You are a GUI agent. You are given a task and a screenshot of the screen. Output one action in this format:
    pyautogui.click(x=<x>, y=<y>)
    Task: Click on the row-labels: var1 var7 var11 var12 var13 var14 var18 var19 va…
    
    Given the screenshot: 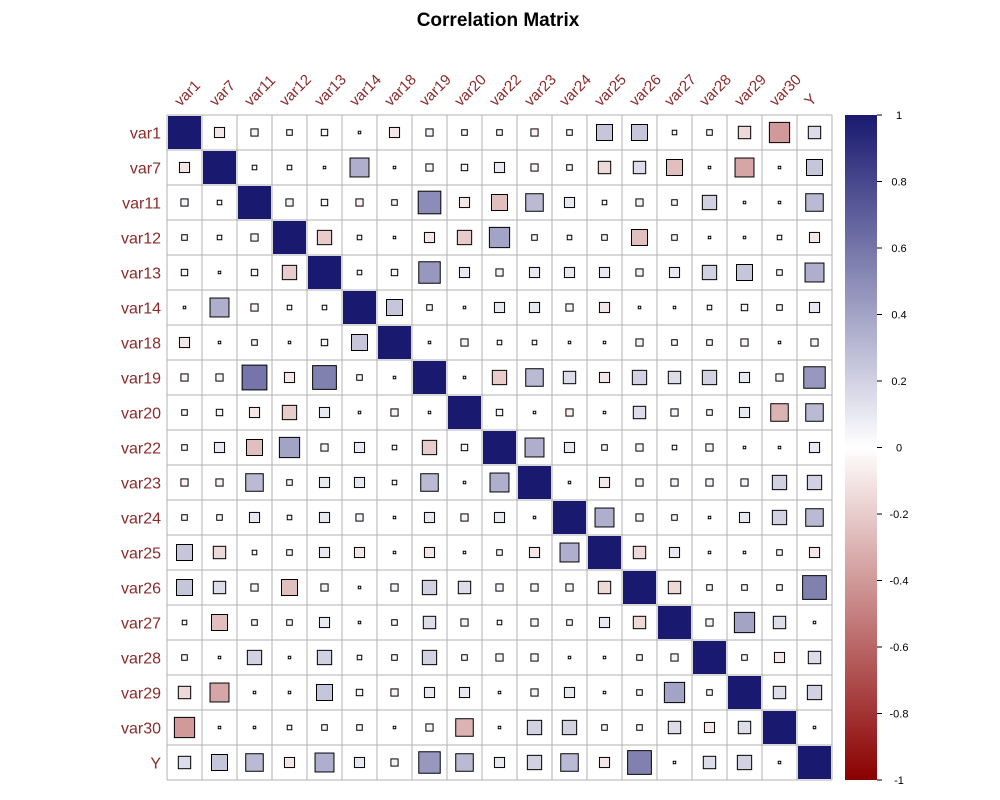 What is the action you would take?
    pyautogui.click(x=141, y=449)
    